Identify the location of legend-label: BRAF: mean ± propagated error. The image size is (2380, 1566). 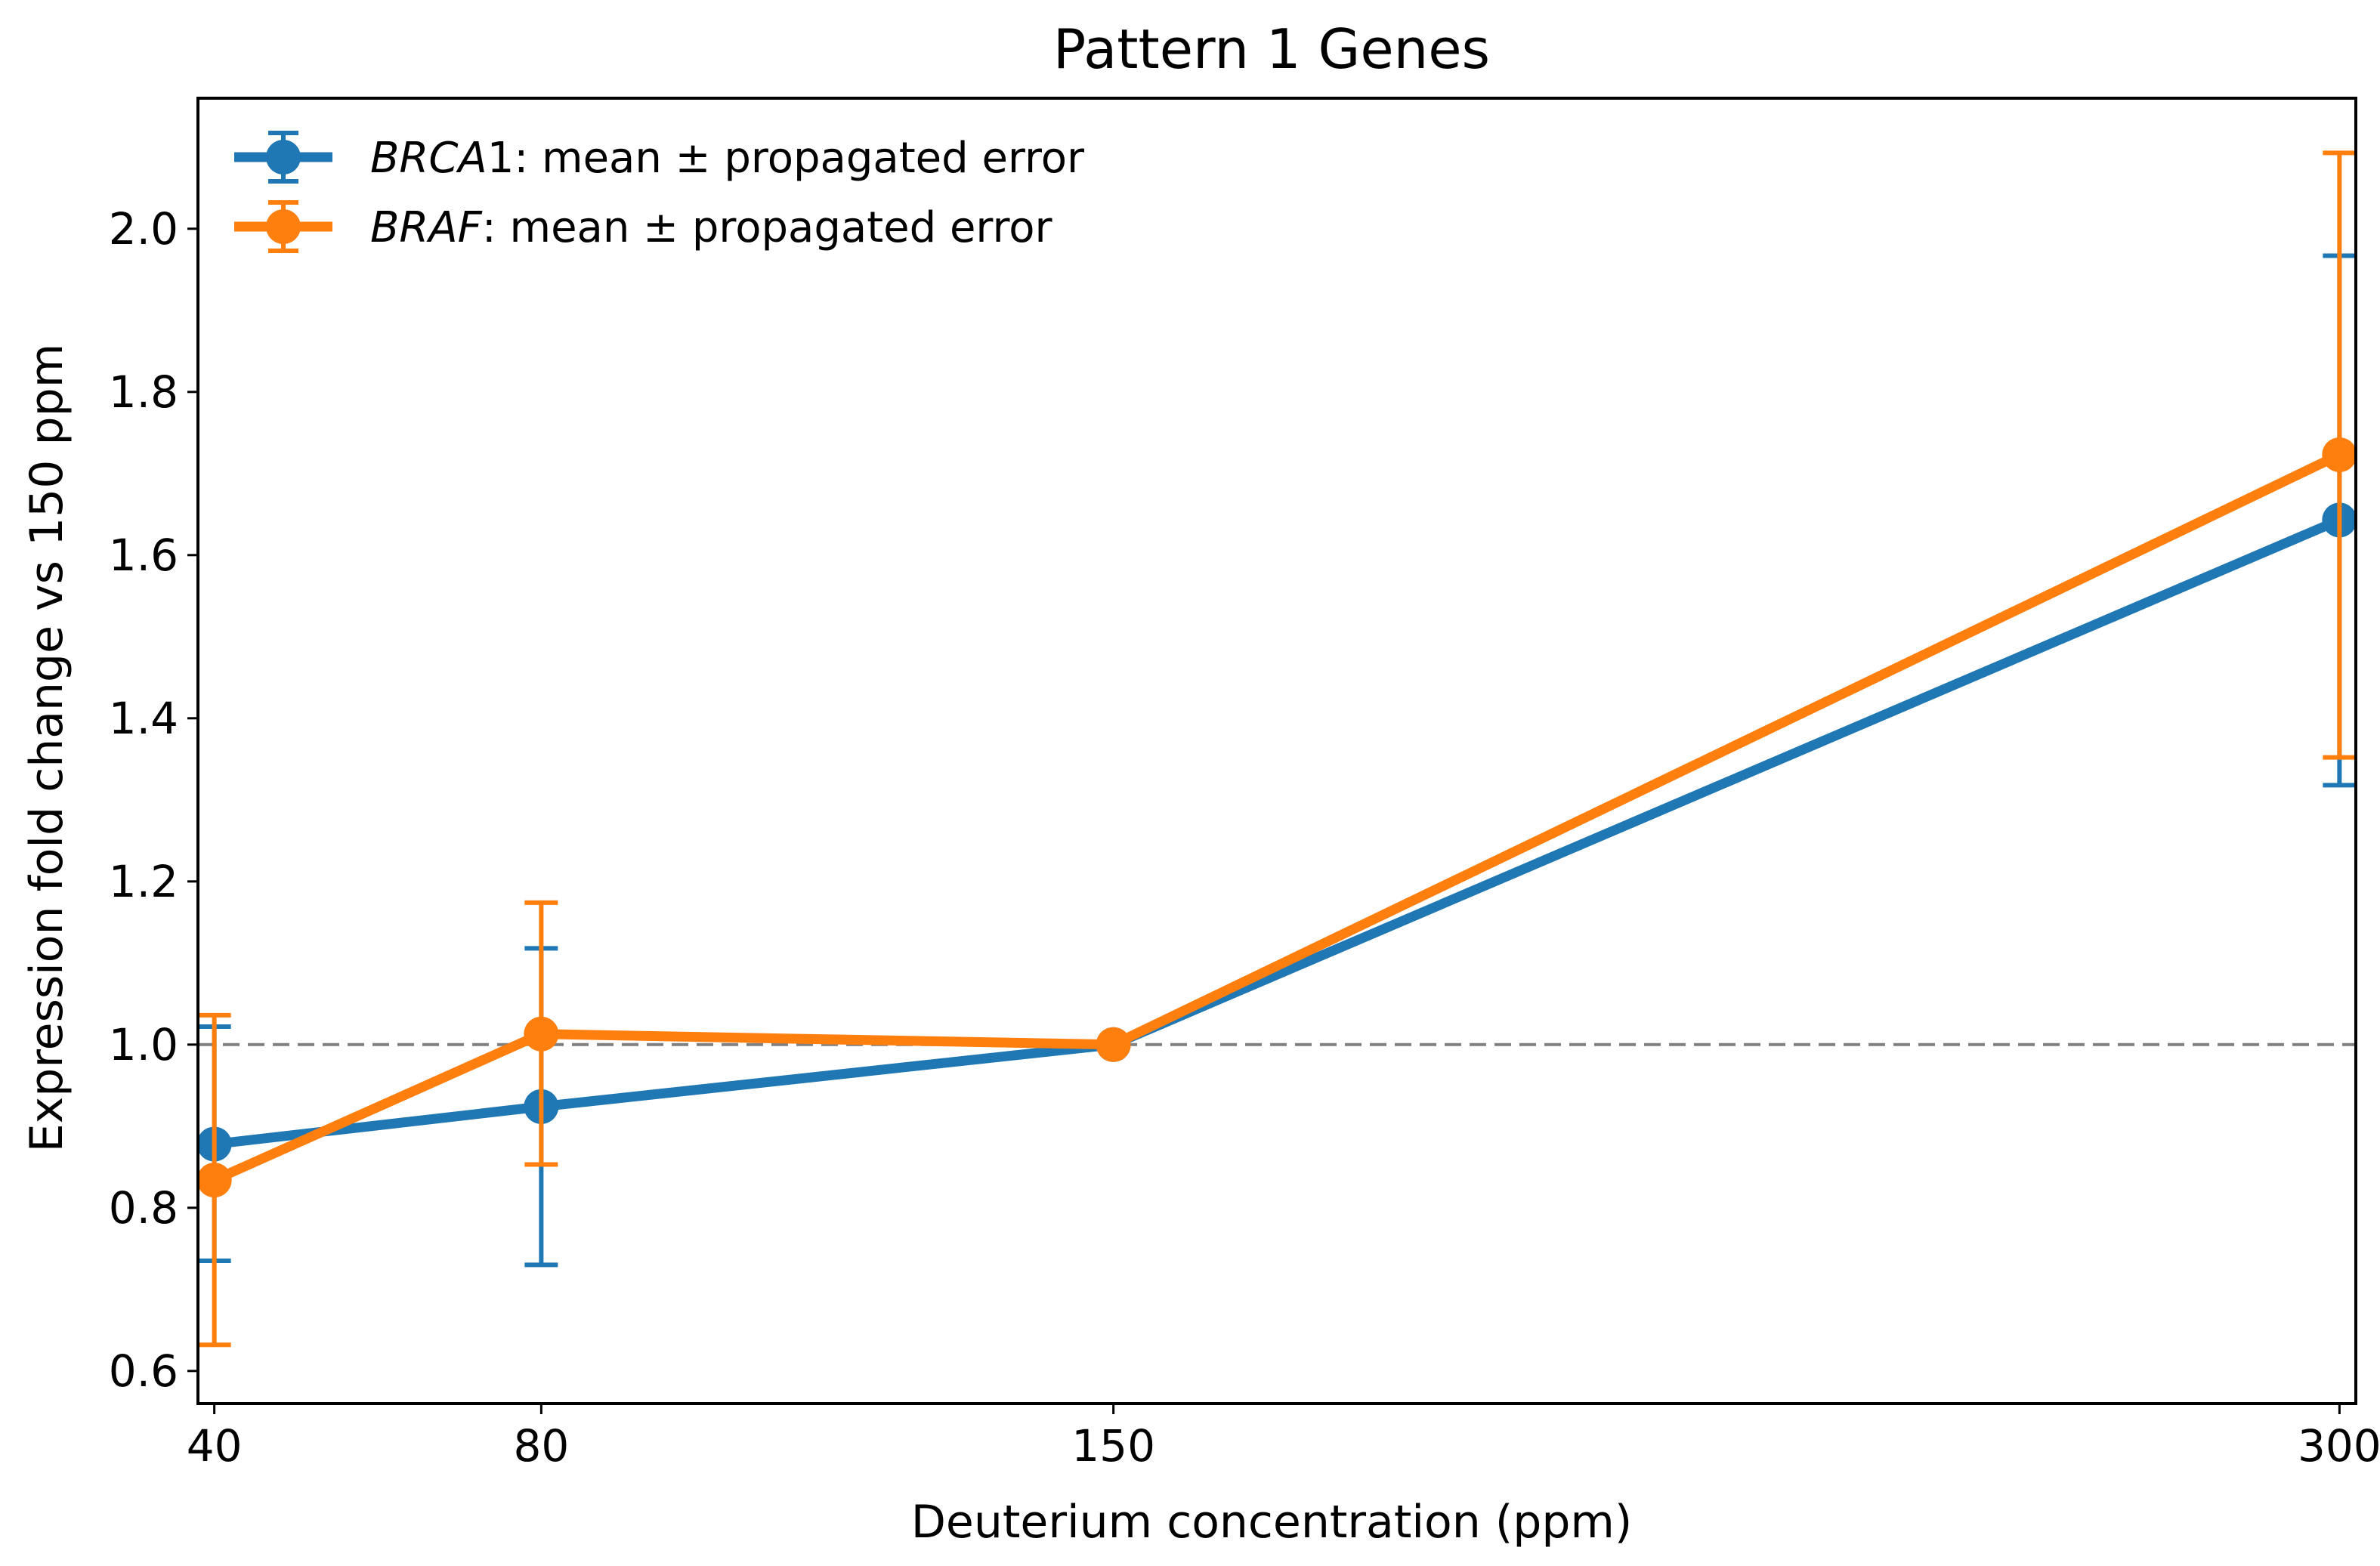
(711, 228).